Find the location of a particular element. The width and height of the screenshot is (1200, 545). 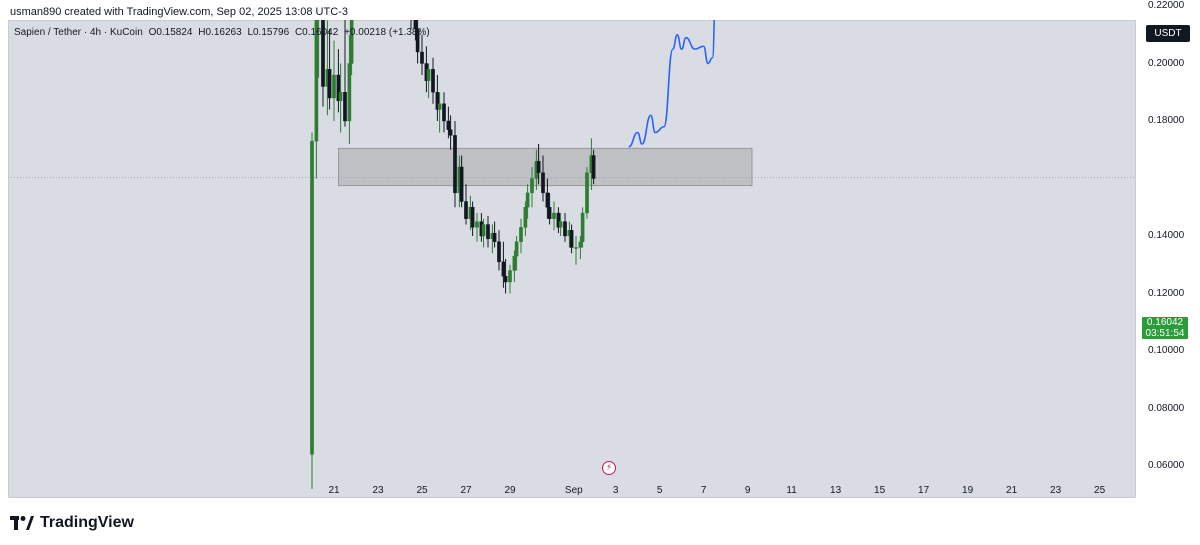

date-tick: 15 is located at coordinates (880, 490).